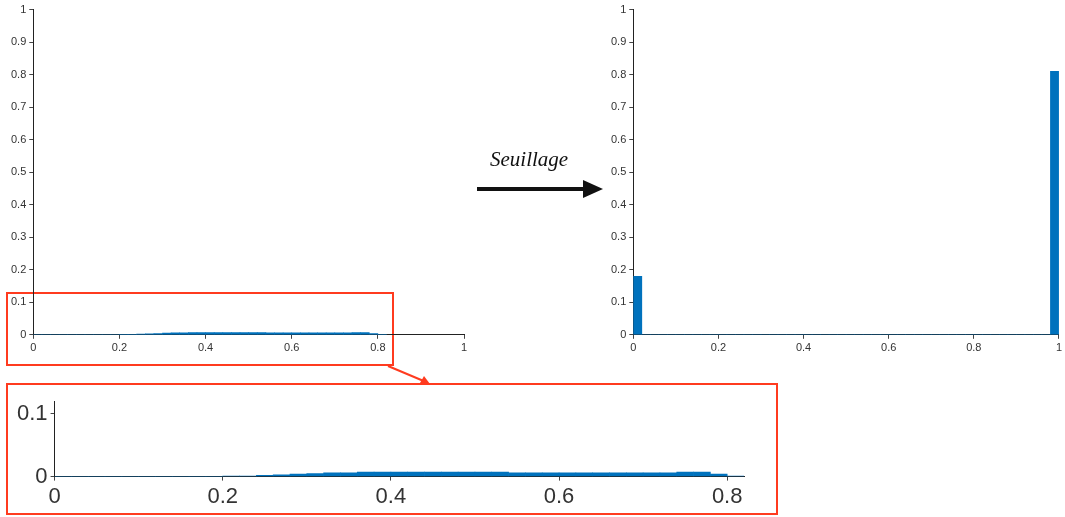 The height and width of the screenshot is (517, 1065). What do you see at coordinates (529, 159) in the screenshot?
I see `text: Seuillage` at bounding box center [529, 159].